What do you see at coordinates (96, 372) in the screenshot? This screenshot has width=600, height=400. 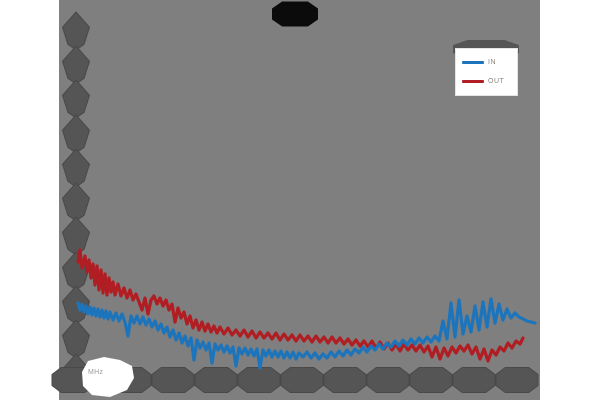 I see `x-axis-unit-label: MHz` at bounding box center [96, 372].